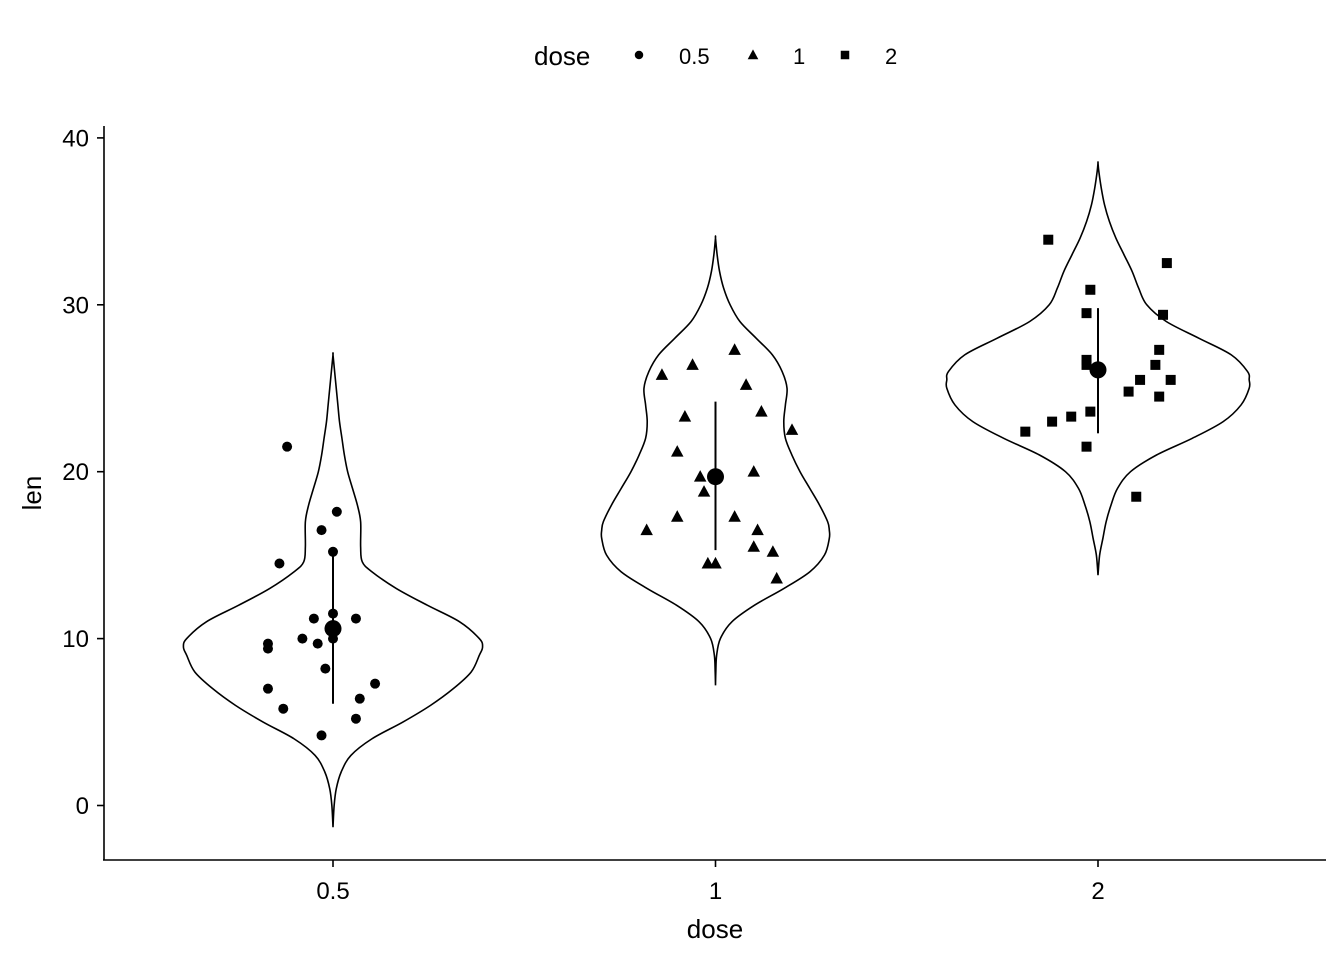 The height and width of the screenshot is (960, 1344). What do you see at coordinates (75, 472) in the screenshot?
I see `y-tick-label: 20` at bounding box center [75, 472].